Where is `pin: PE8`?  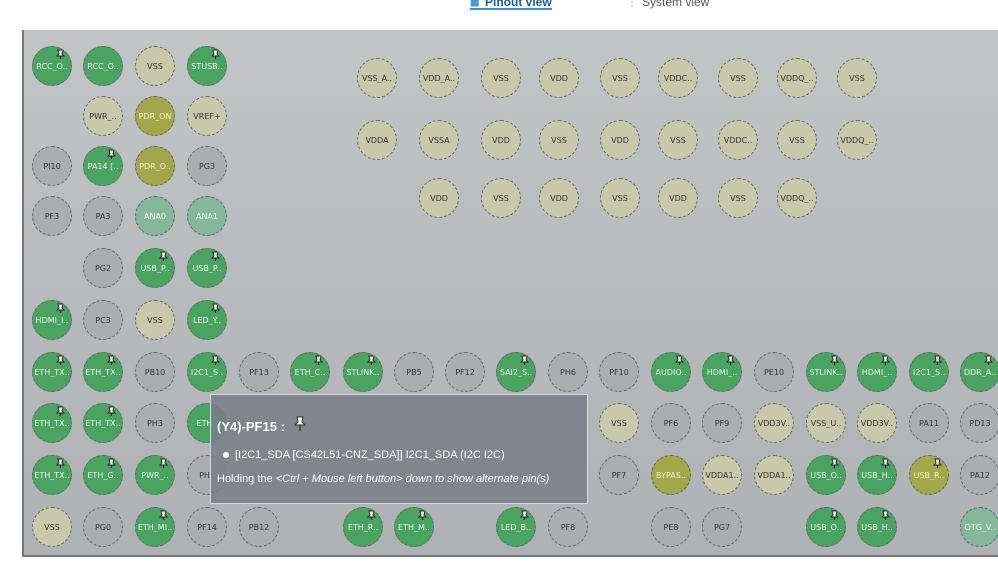
pin: PE8 is located at coordinates (671, 527).